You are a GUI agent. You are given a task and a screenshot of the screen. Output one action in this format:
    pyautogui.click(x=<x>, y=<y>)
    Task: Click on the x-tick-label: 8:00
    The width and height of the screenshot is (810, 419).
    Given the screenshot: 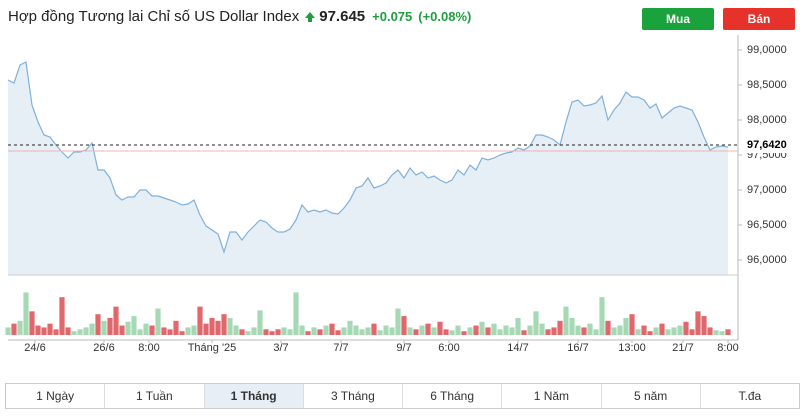 What is the action you would take?
    pyautogui.click(x=727, y=348)
    